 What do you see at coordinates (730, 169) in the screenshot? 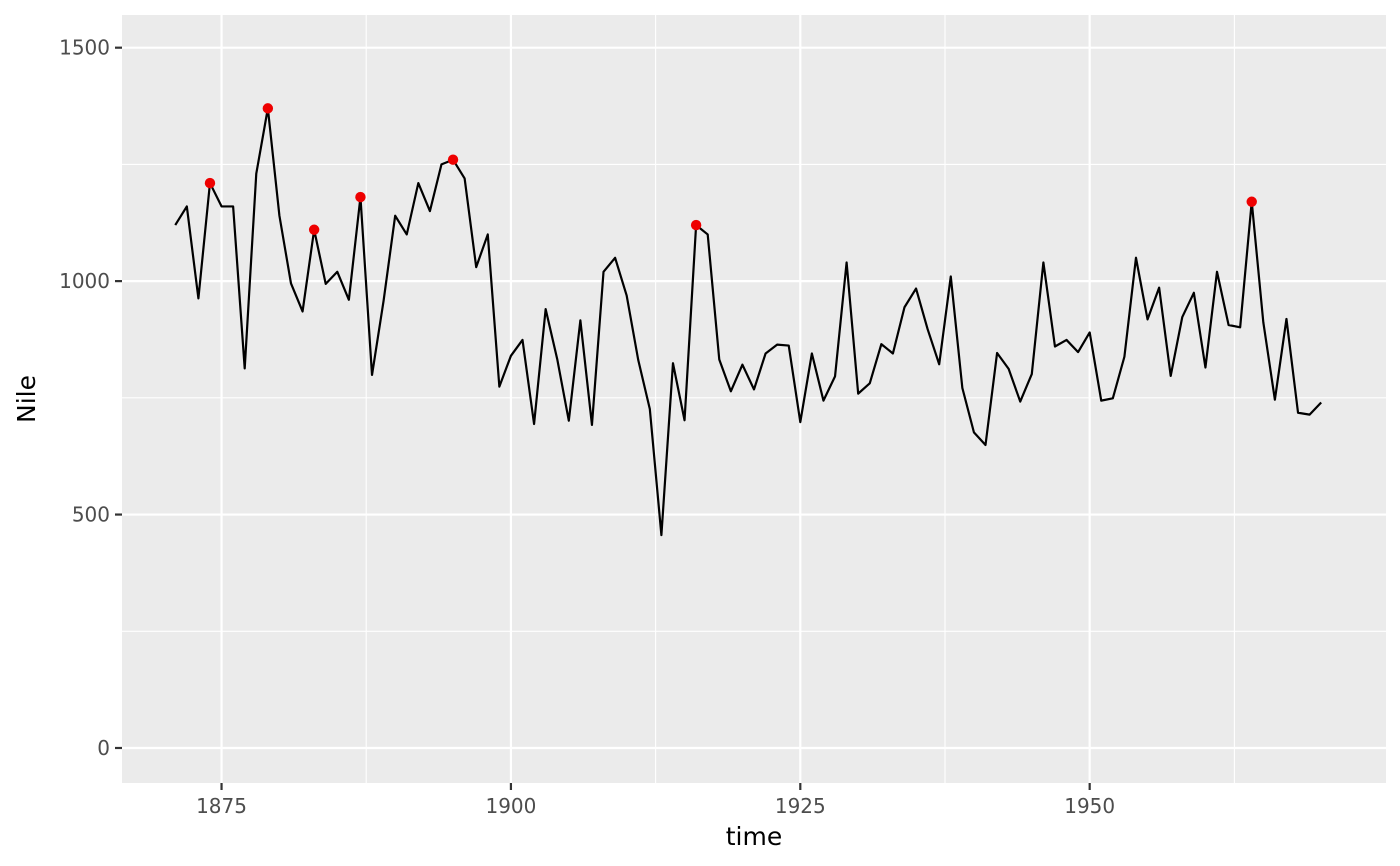
I see `highlight-points-layer` at bounding box center [730, 169].